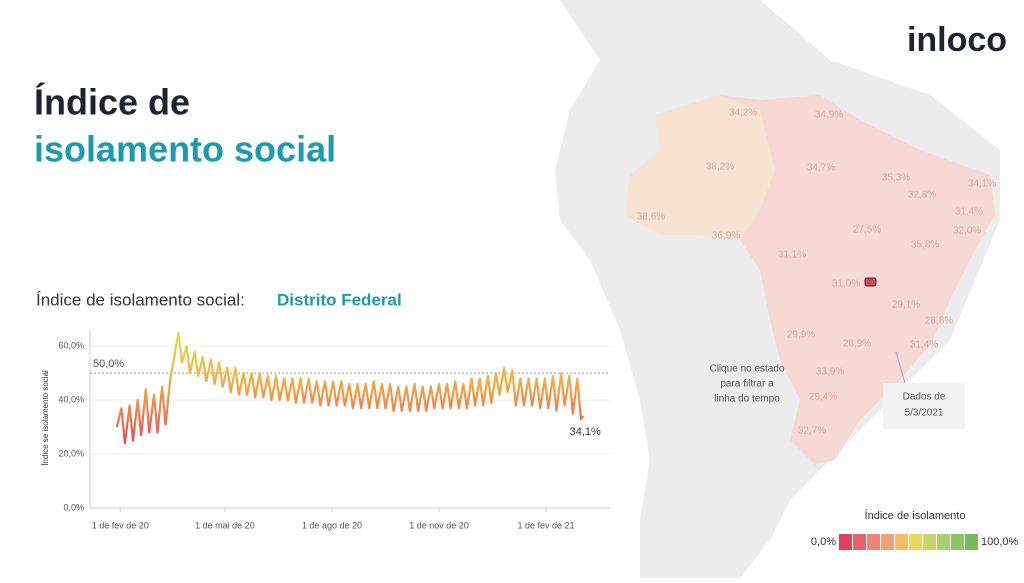 The width and height of the screenshot is (1024, 583). Describe the element at coordinates (185, 149) in the screenshot. I see `header-title: isolamento social` at that location.